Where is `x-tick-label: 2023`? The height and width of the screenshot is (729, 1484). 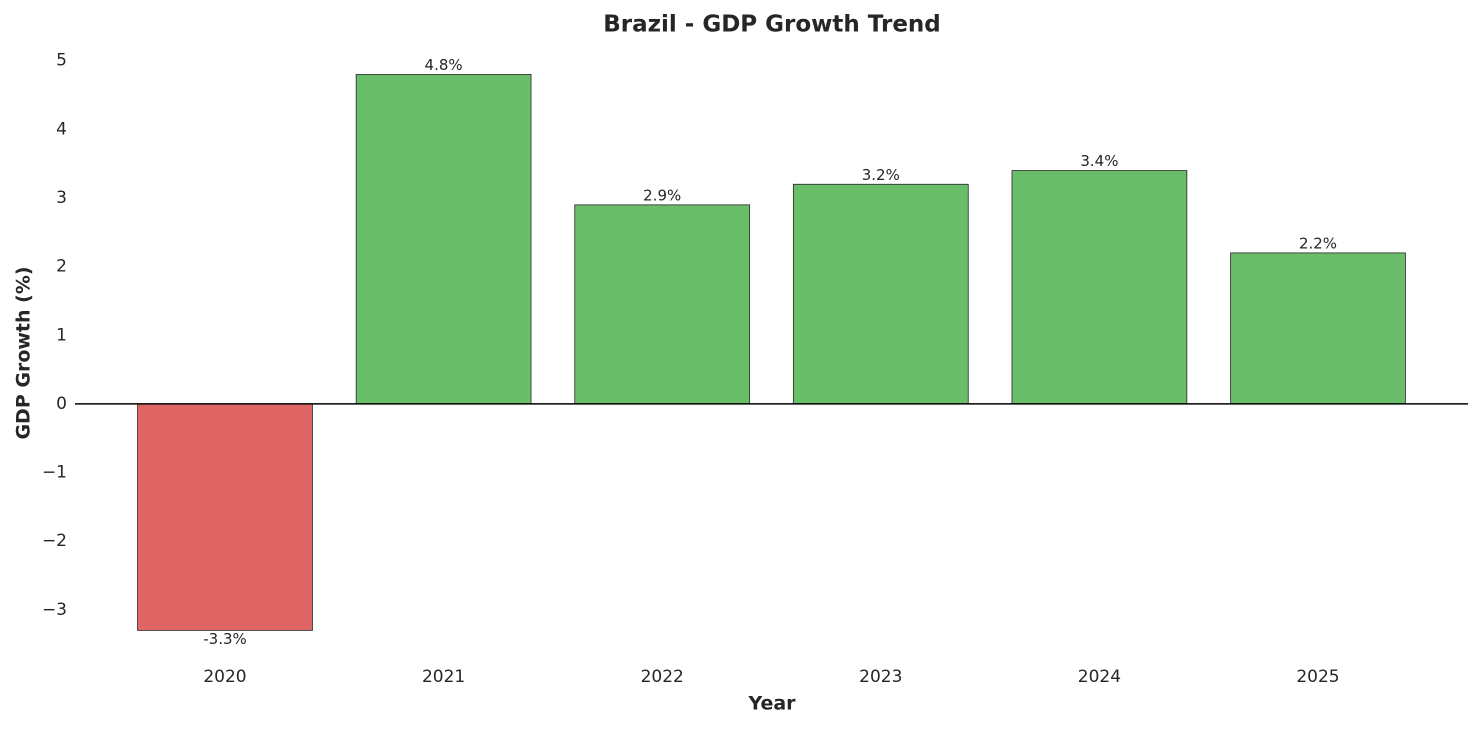
x-tick-label: 2023 is located at coordinates (880, 677).